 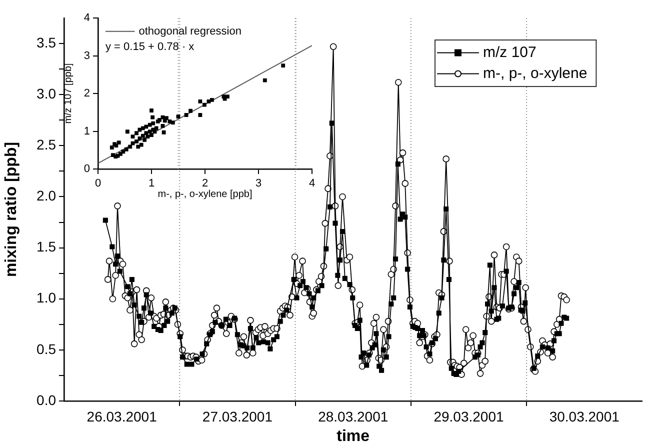 What do you see at coordinates (11, 210) in the screenshot?
I see `y-axis-title: mixing ratio [ppb]` at bounding box center [11, 210].